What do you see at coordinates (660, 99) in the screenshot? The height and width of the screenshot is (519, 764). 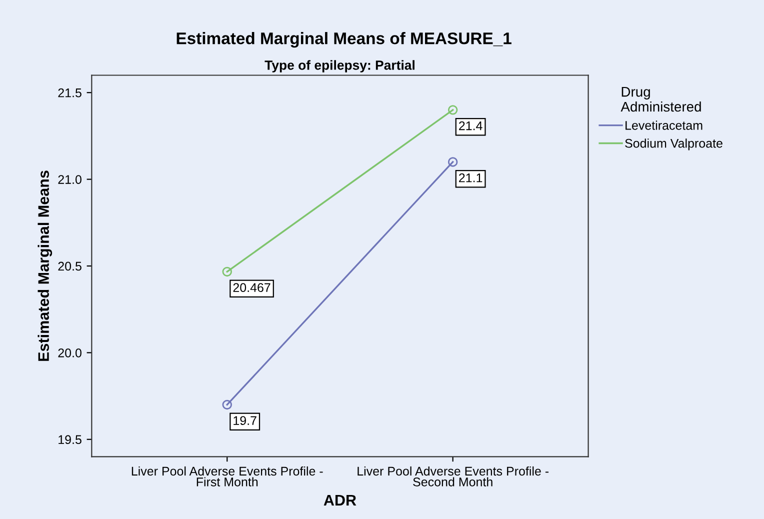 I see `legend-title: Drug Administered` at bounding box center [660, 99].